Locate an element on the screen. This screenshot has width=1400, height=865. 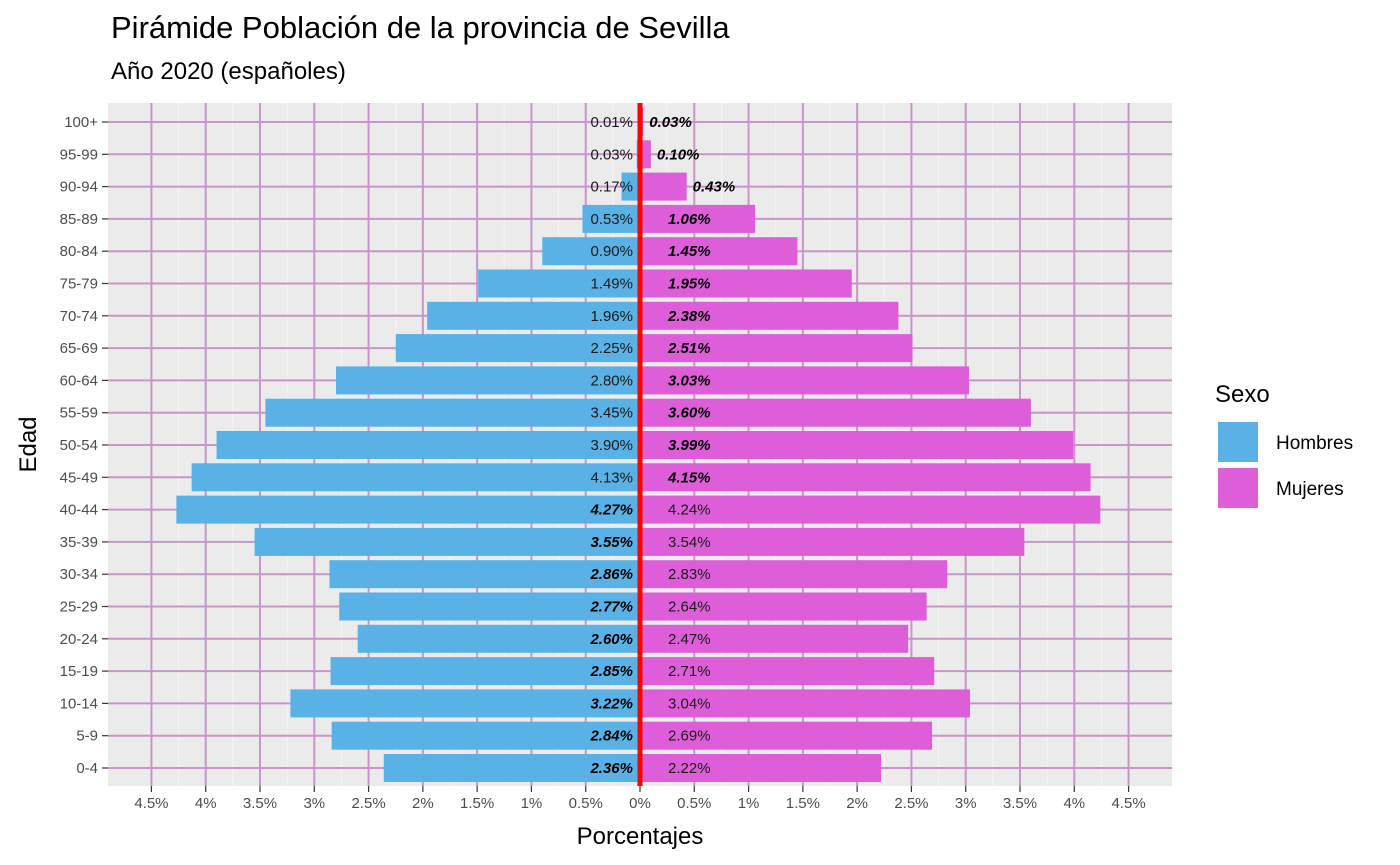
value-label-hombres: 3.22% is located at coordinates (611, 703).